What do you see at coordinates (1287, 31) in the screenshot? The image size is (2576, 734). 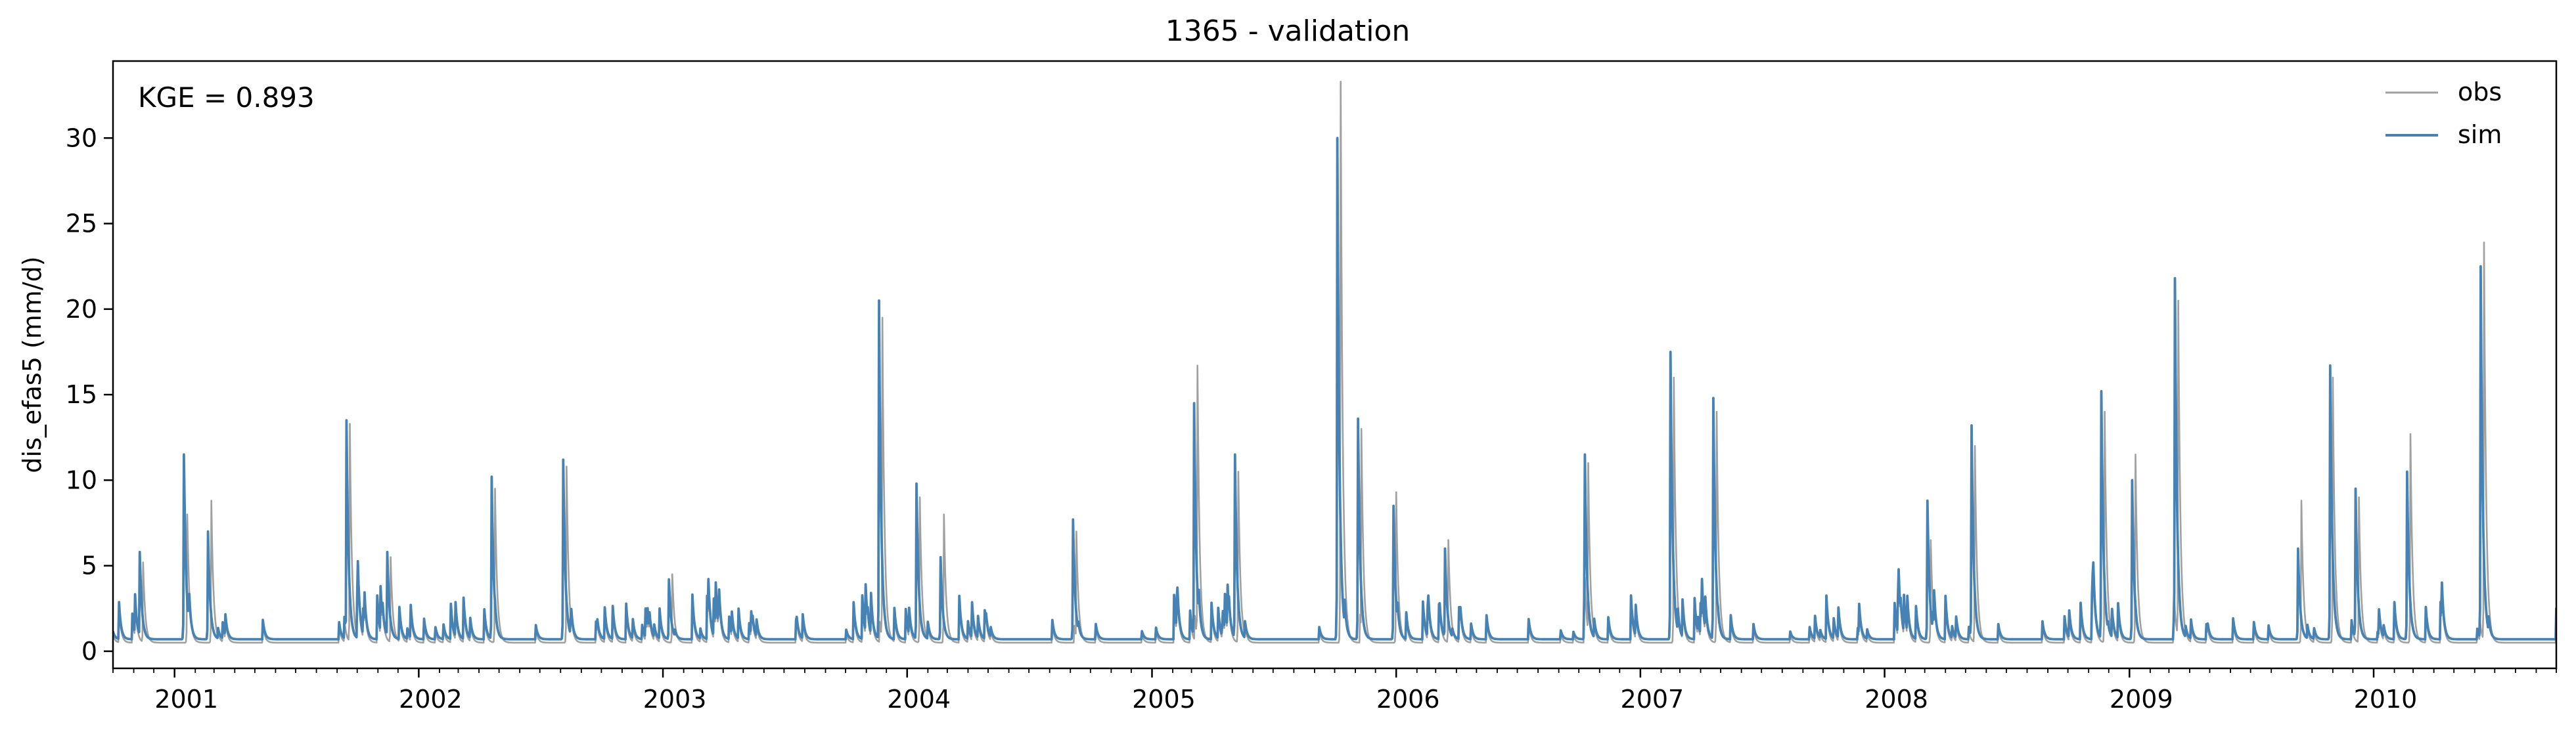 I see `chart-title: 1365 - validation` at bounding box center [1287, 31].